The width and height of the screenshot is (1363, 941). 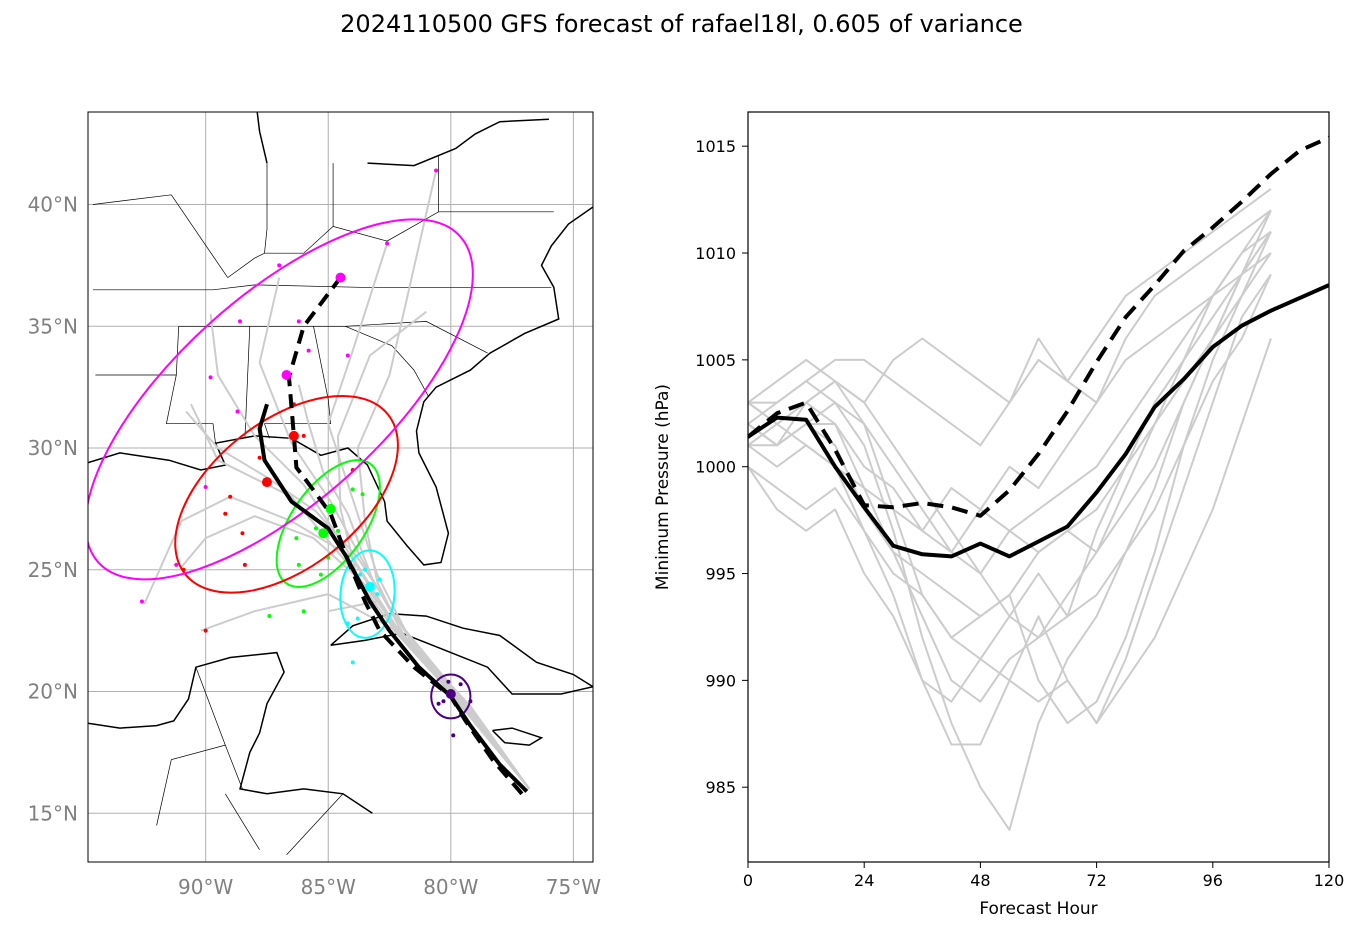 What do you see at coordinates (517, 736) in the screenshot?
I see `jamaica-coastline` at bounding box center [517, 736].